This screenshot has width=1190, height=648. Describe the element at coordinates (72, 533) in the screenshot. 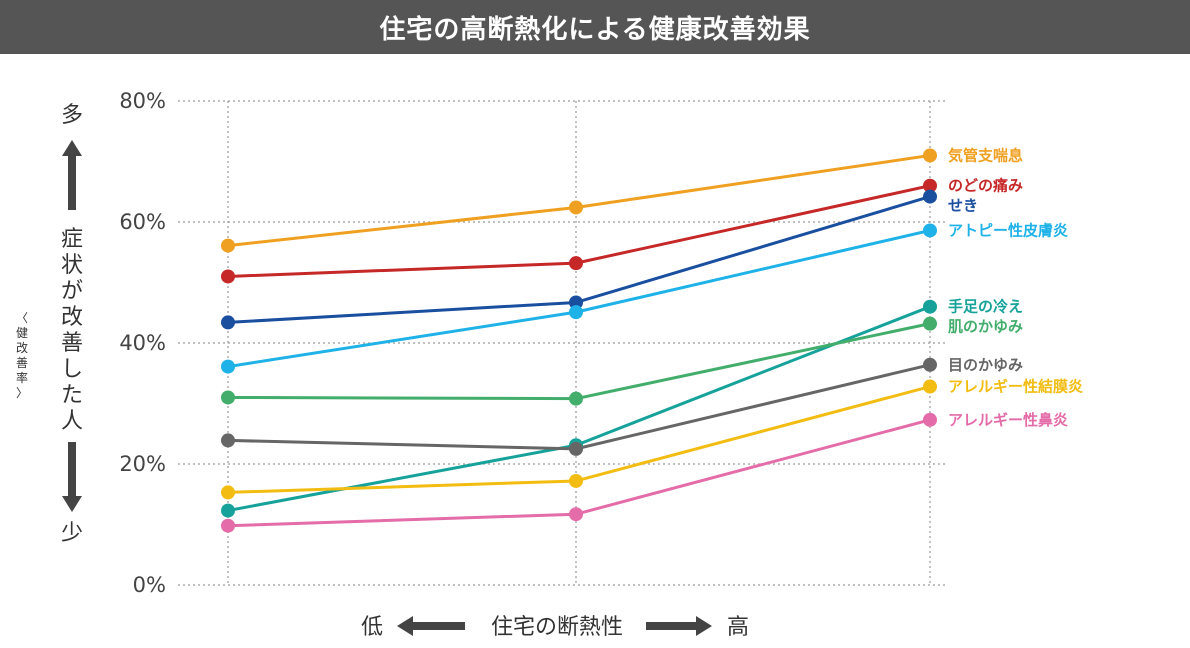

I see `y-bottom-label: 少` at that location.